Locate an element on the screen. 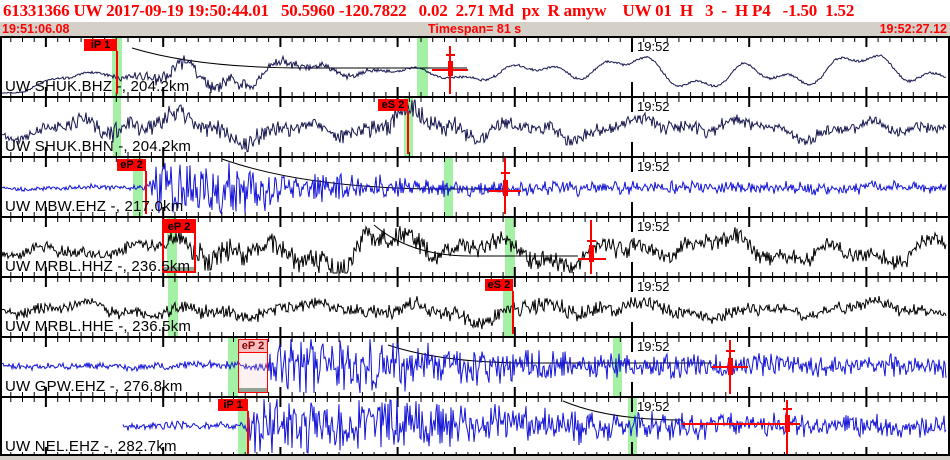 Image resolution: width=950 pixels, height=460 pixels. station-label: UW MRBL.HHE -, 236.5km is located at coordinates (98, 326).